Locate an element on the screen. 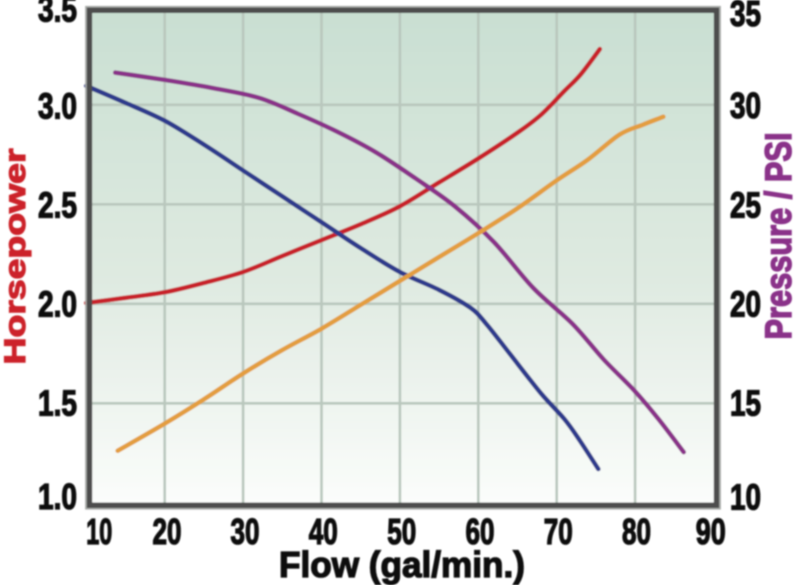  svg-text: 2.0 is located at coordinates (57, 303).